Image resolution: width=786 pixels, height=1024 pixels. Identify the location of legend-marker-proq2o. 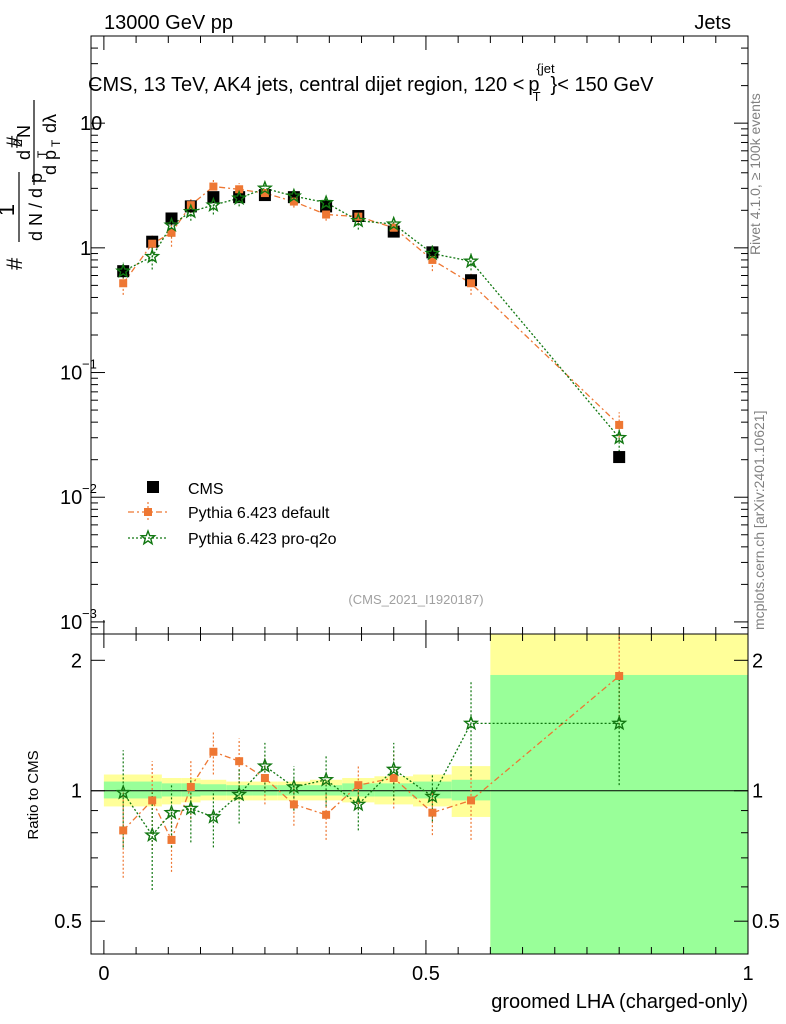
(148, 537).